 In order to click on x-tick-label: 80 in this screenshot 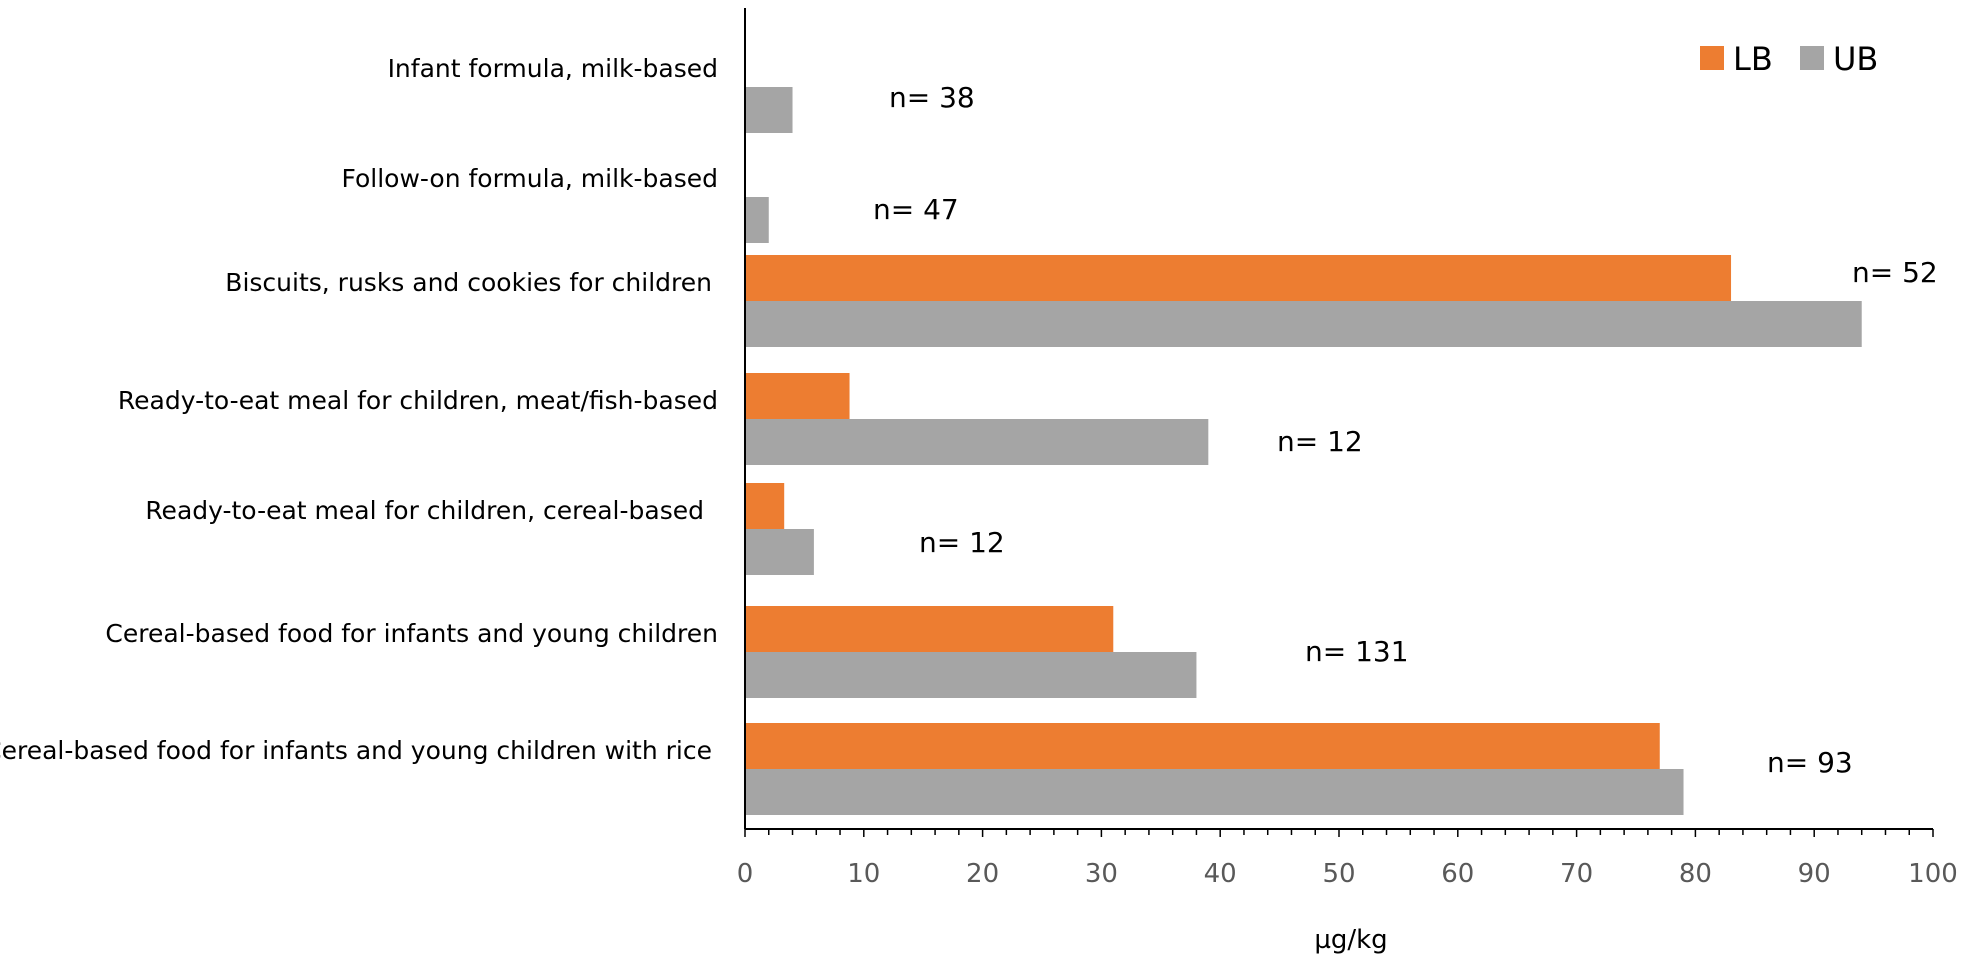, I will do `click(1695, 874)`.